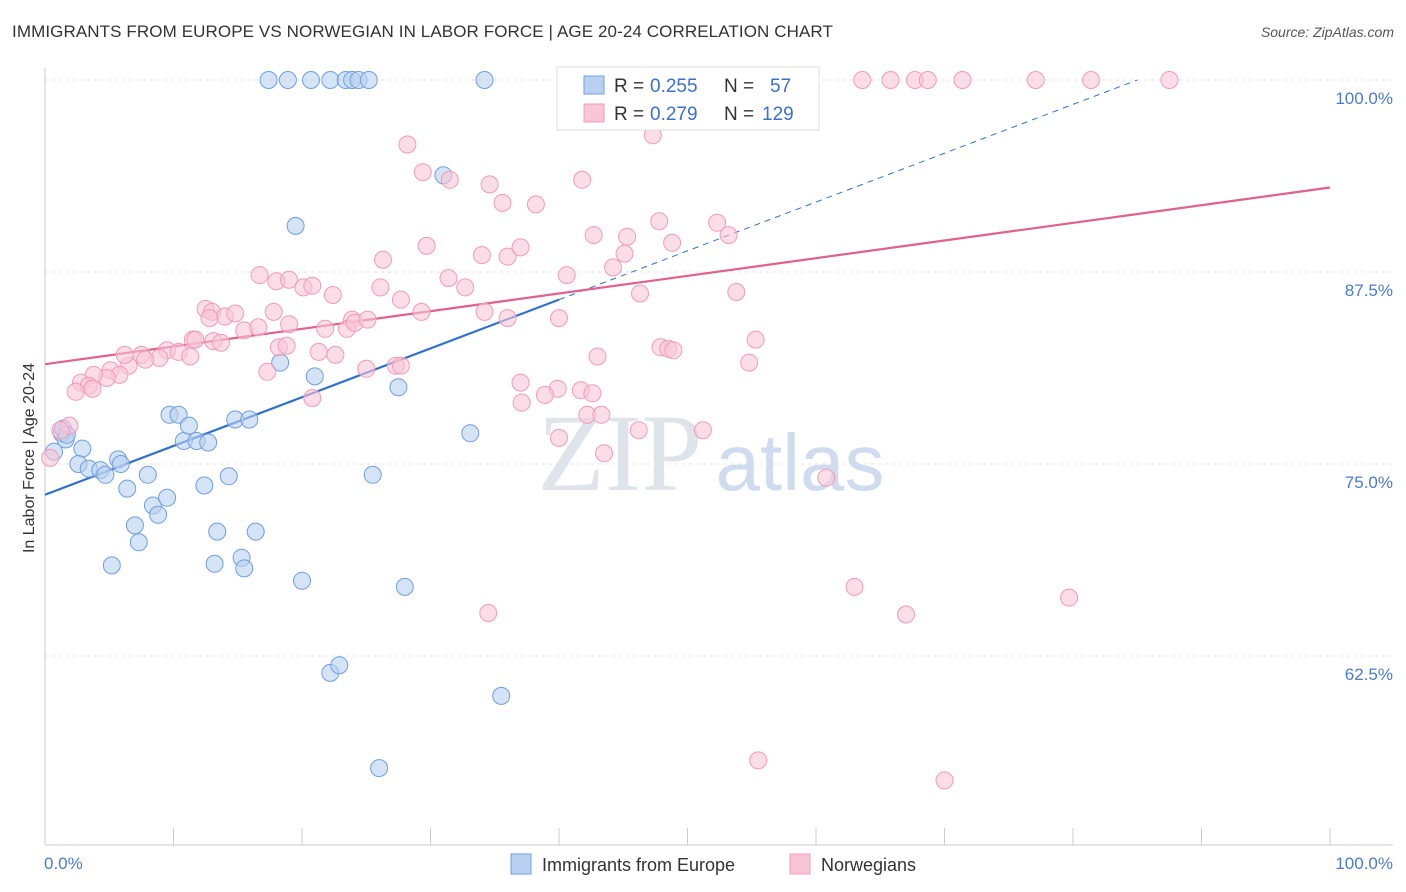  Describe the element at coordinates (800, 462) in the screenshot. I see `watermark-atlas: atlas` at that location.